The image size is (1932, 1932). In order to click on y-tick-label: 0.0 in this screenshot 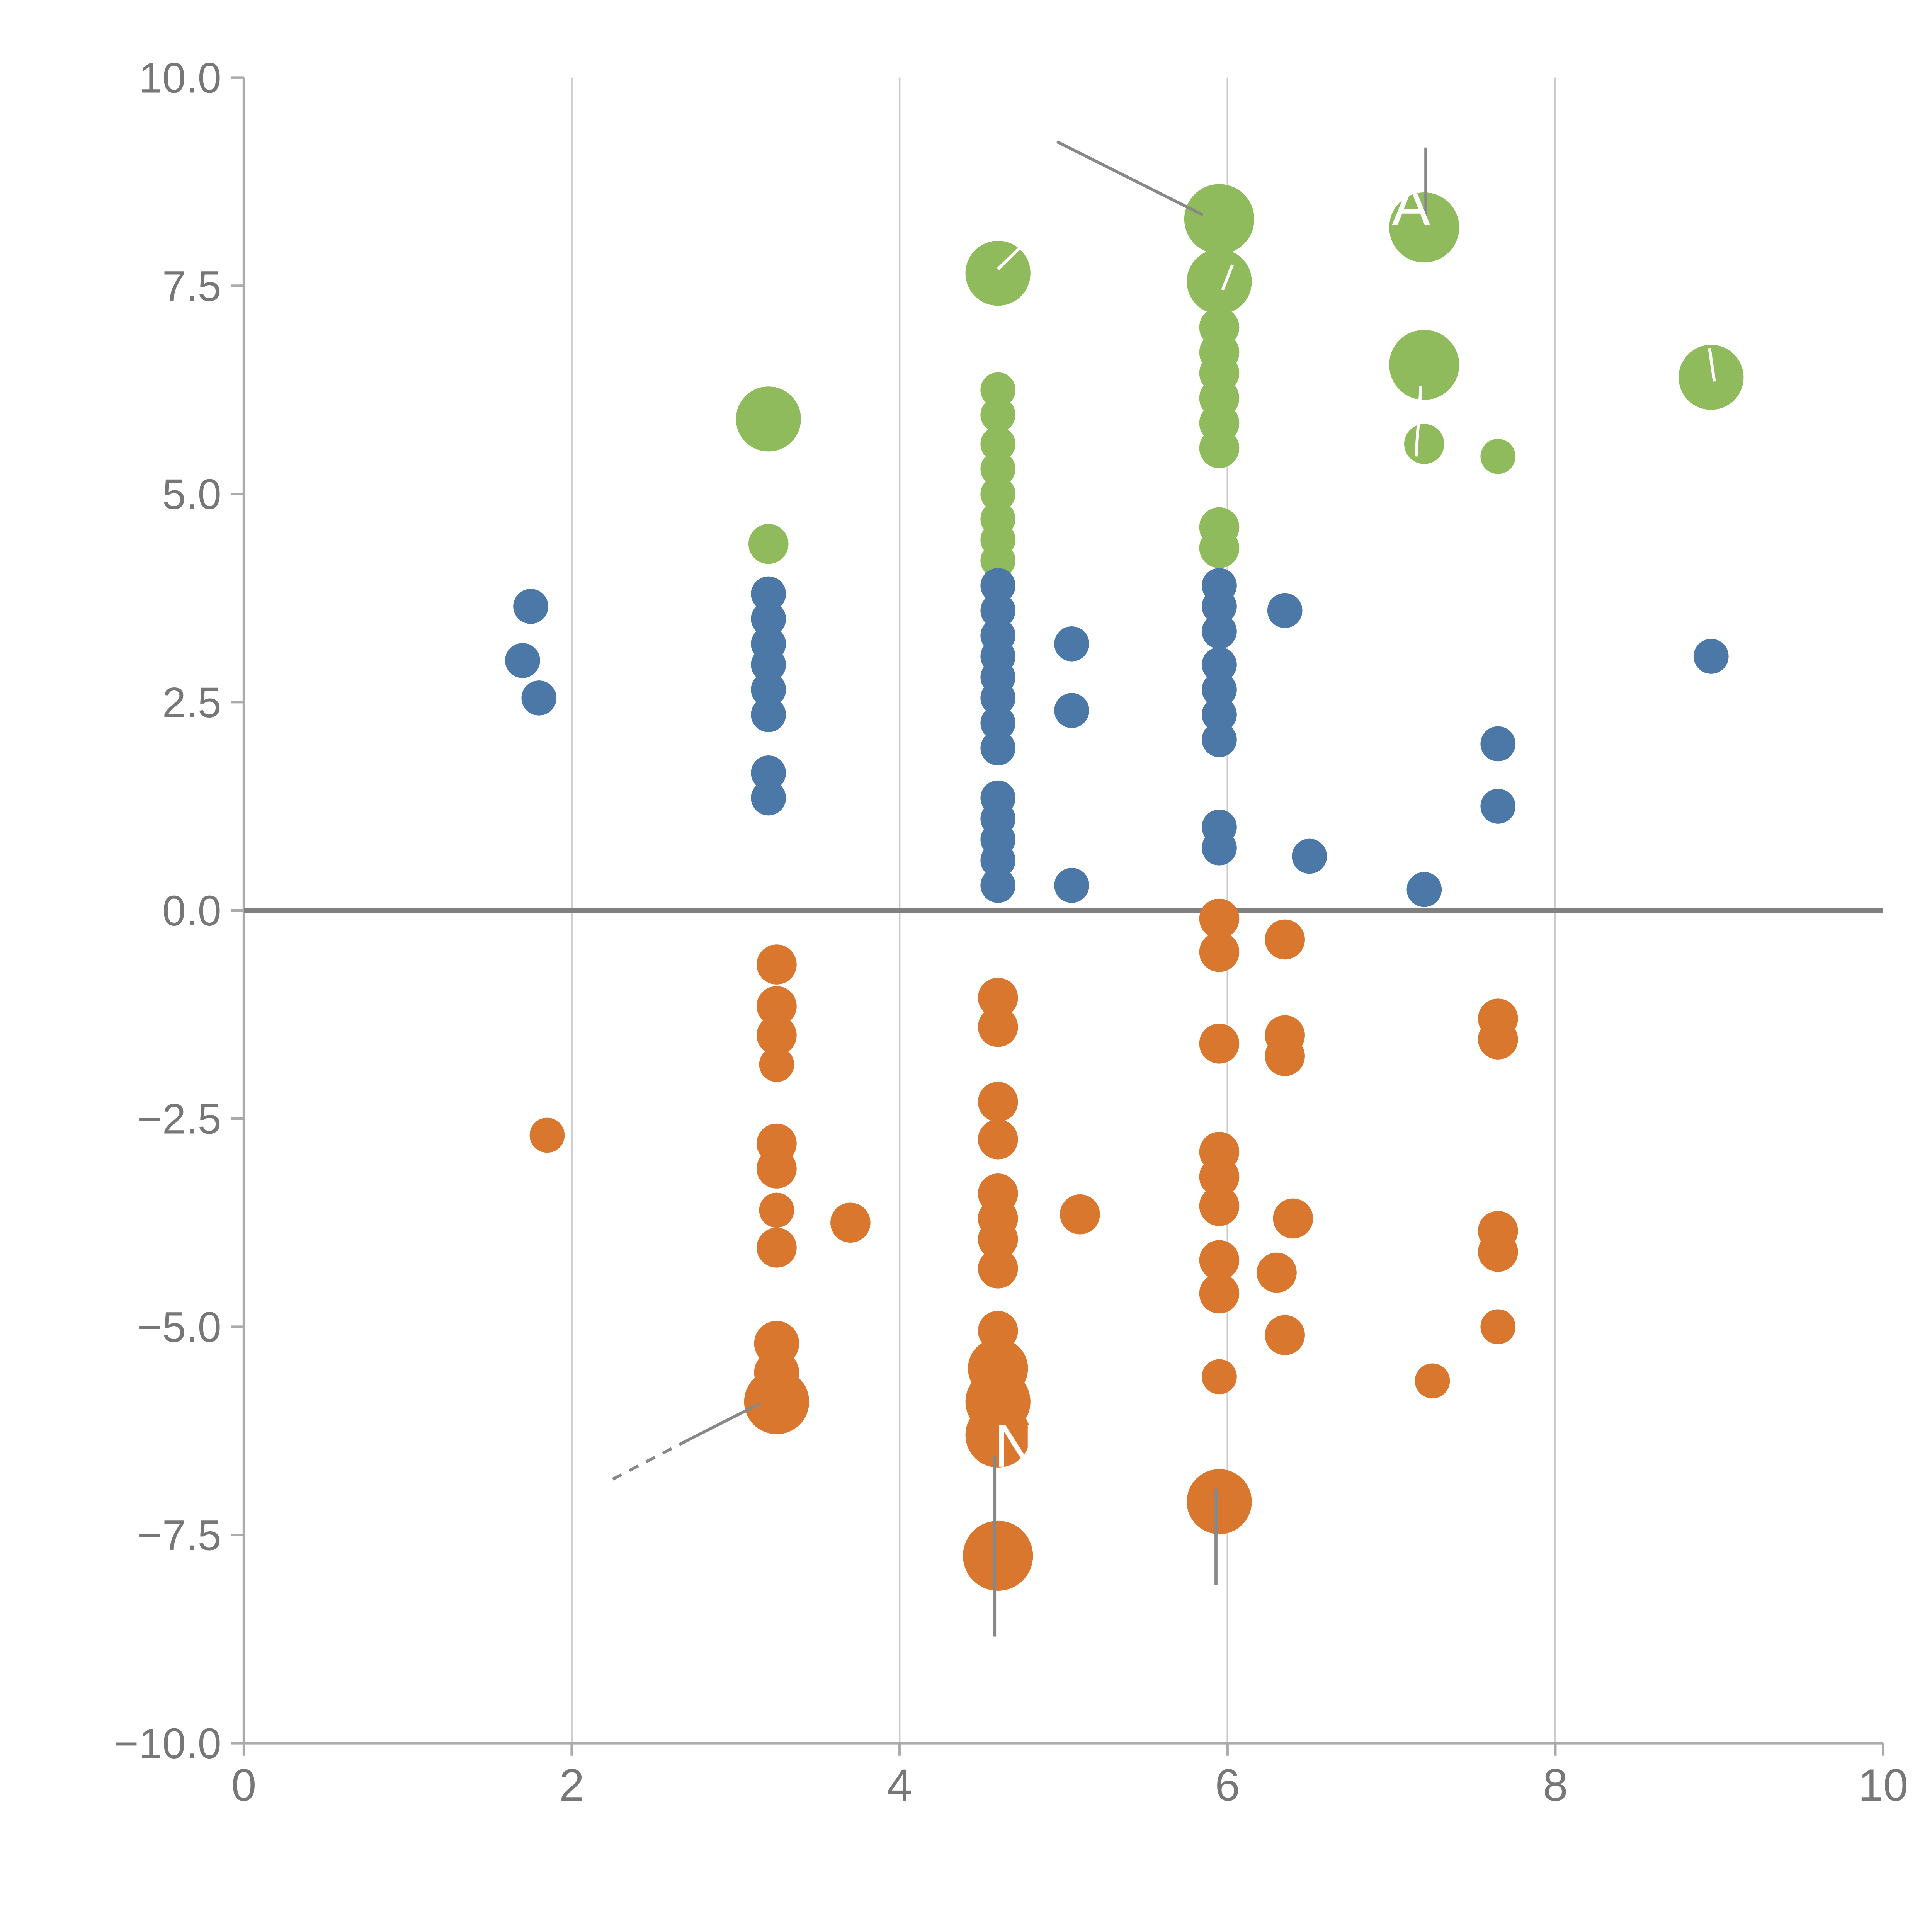, I will do `click(192, 911)`.